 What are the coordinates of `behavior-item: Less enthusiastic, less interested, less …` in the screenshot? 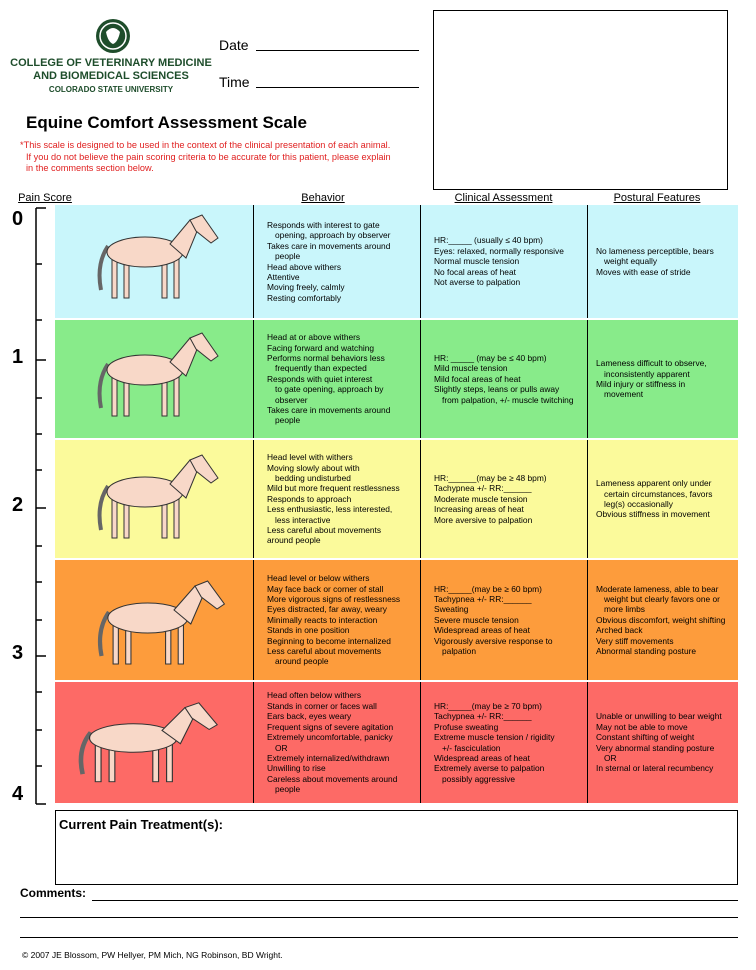 It's located at (343, 514).